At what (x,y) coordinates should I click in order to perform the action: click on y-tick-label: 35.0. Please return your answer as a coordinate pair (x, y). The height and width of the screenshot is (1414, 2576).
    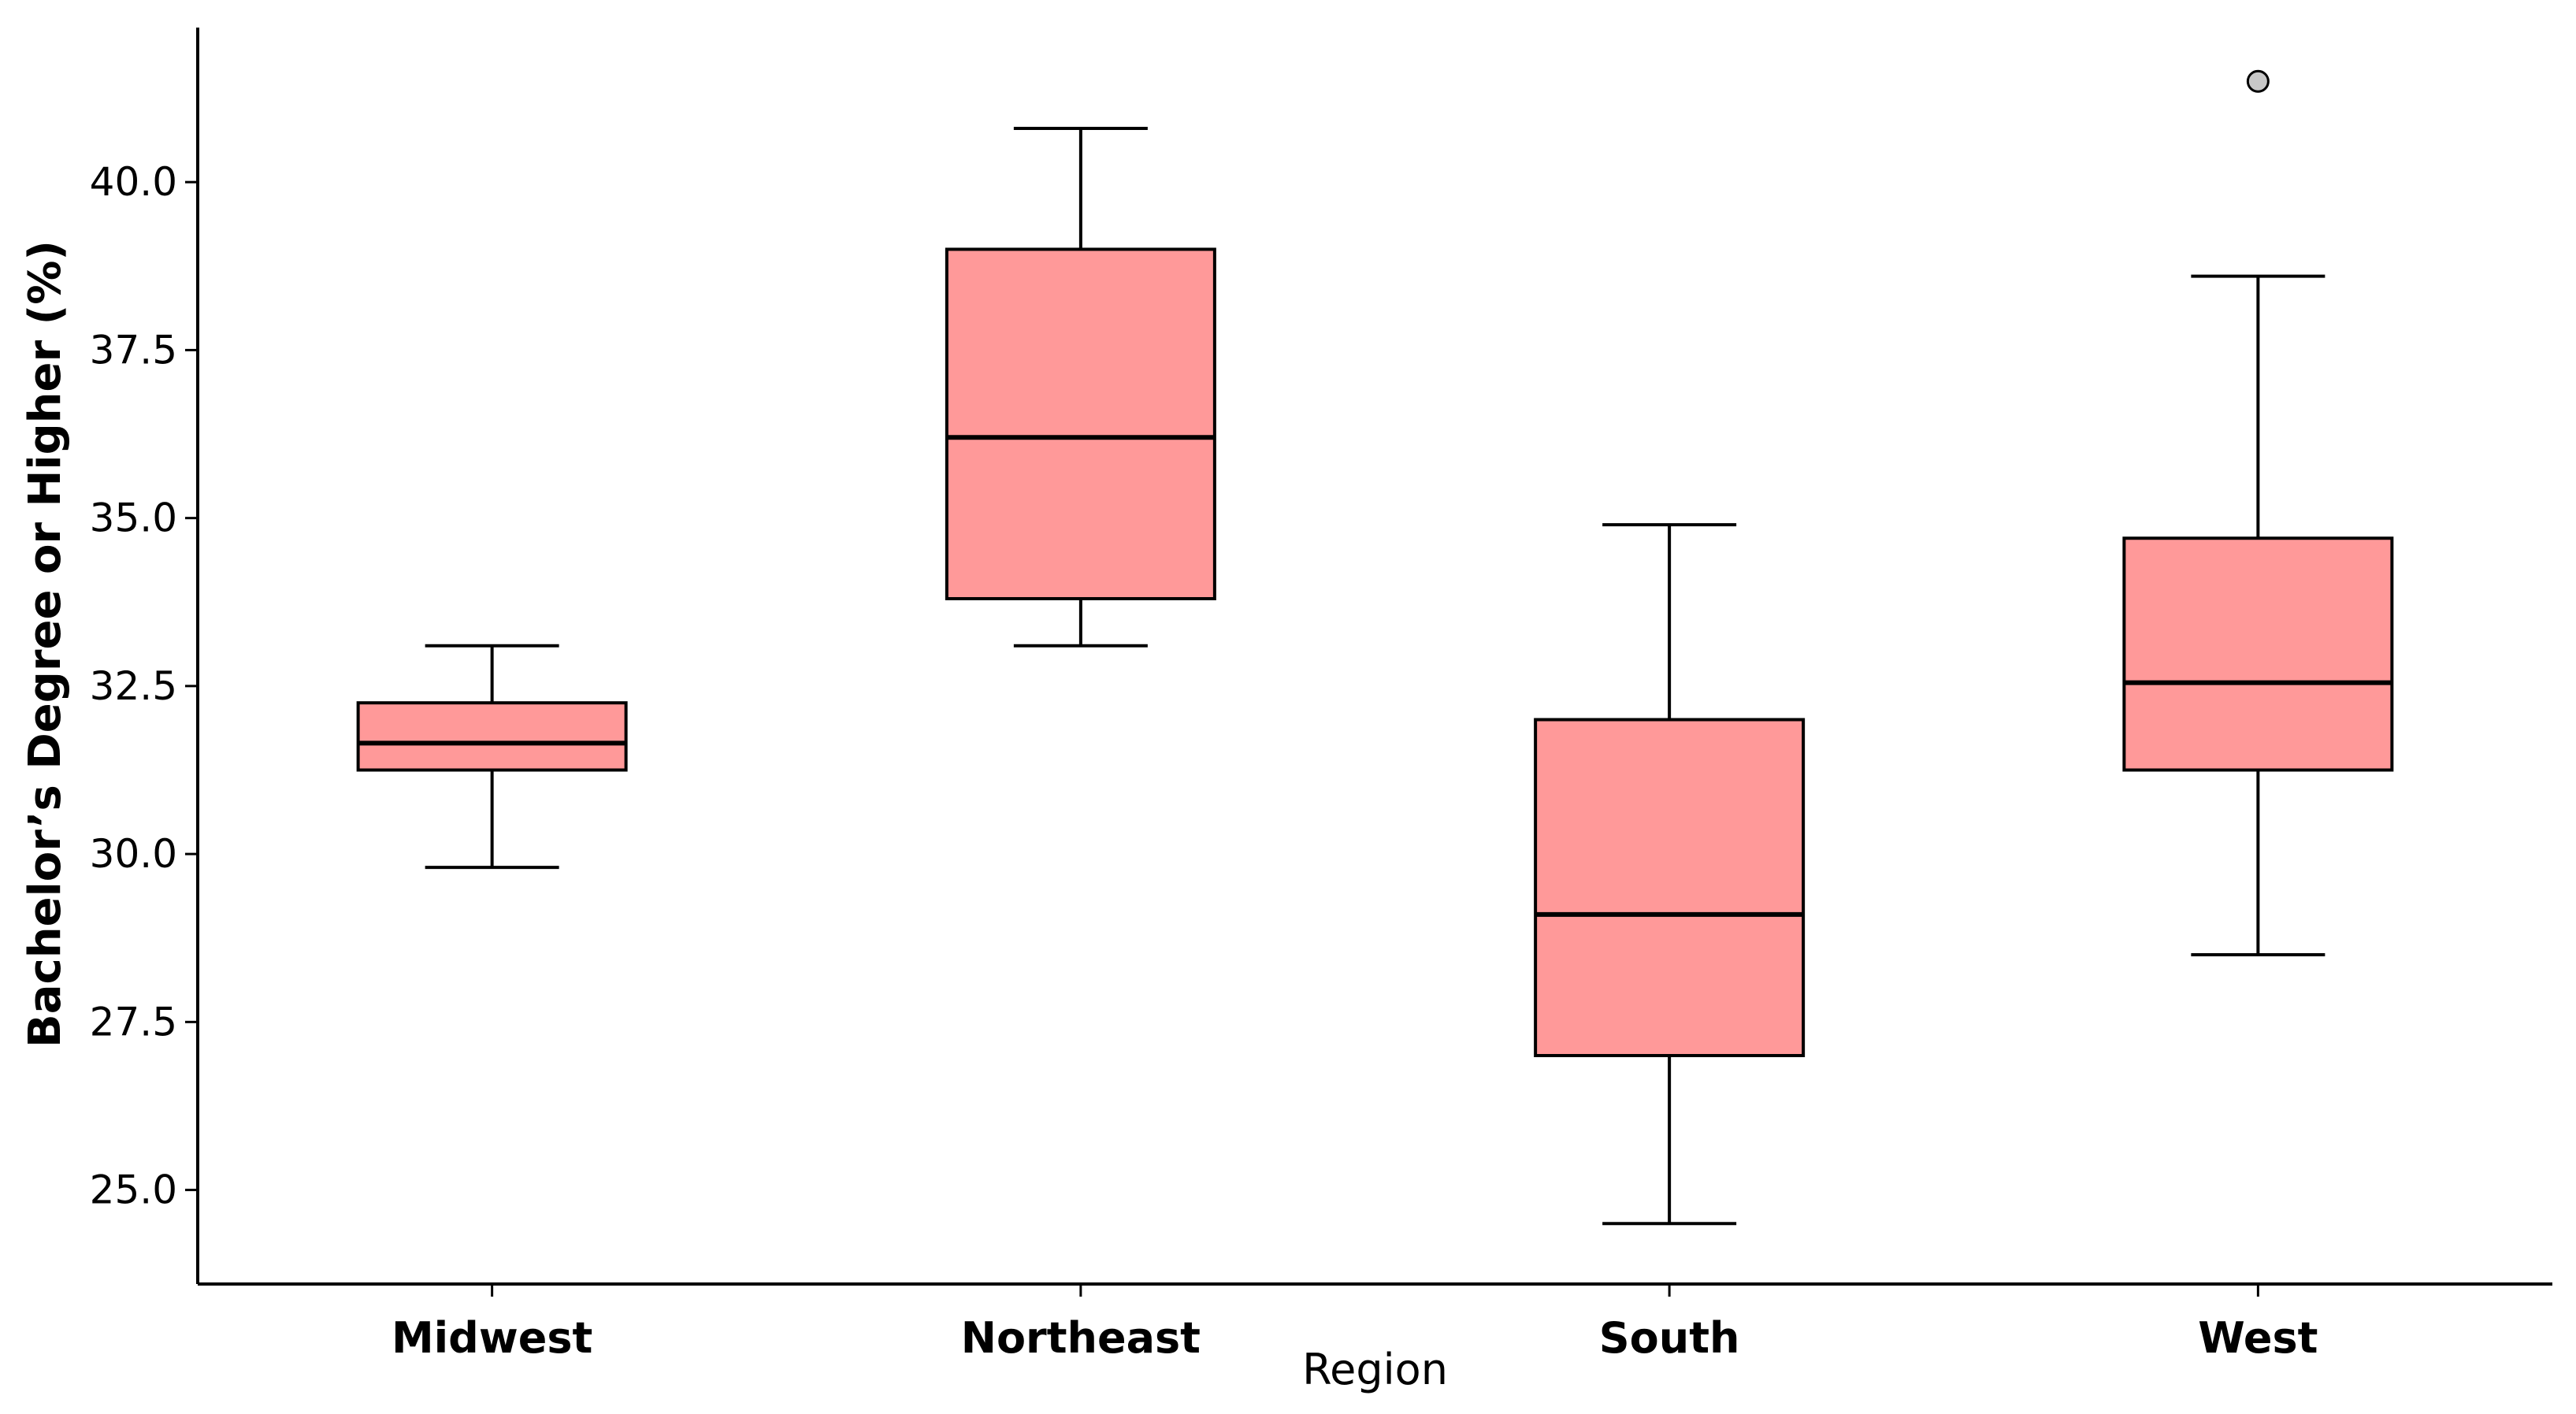
    Looking at the image, I should click on (133, 518).